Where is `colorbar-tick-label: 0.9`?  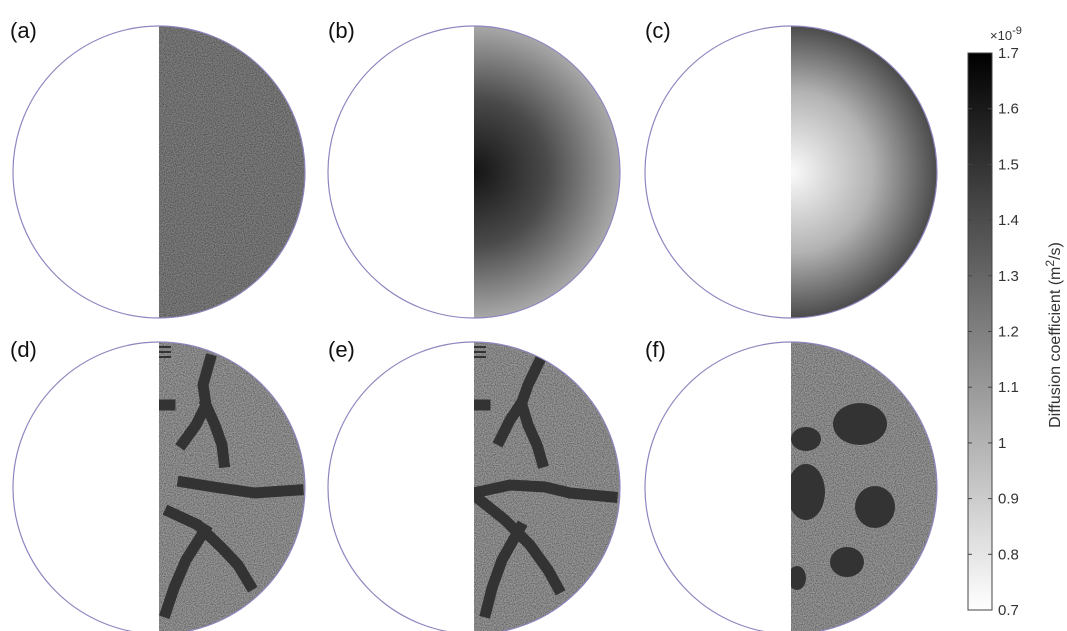 colorbar-tick-label: 0.9 is located at coordinates (1008, 499).